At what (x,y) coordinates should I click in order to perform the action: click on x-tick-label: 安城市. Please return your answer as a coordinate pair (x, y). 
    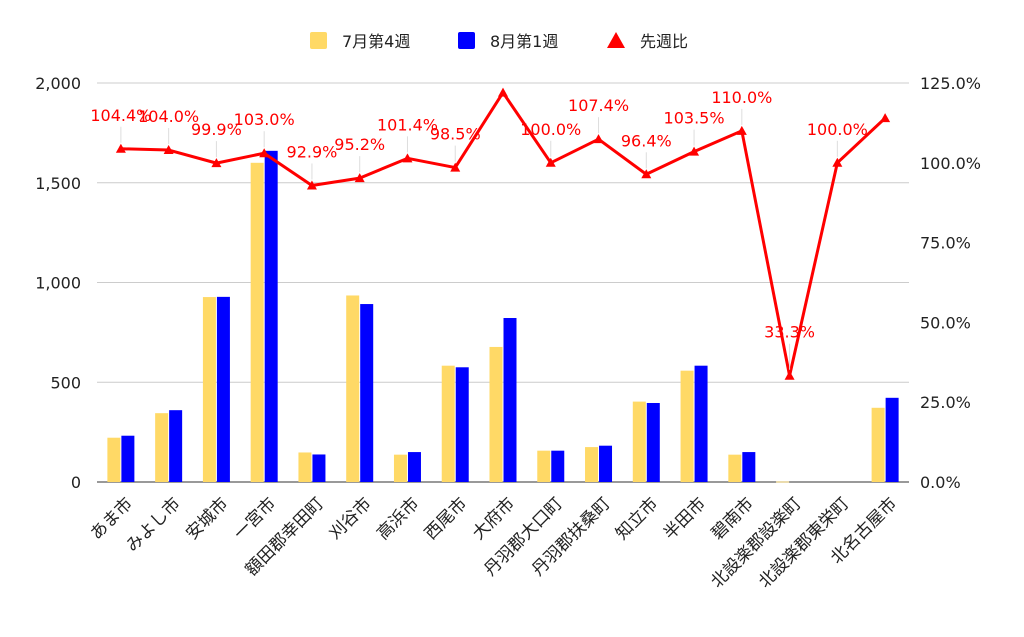
    Looking at the image, I should click on (207, 519).